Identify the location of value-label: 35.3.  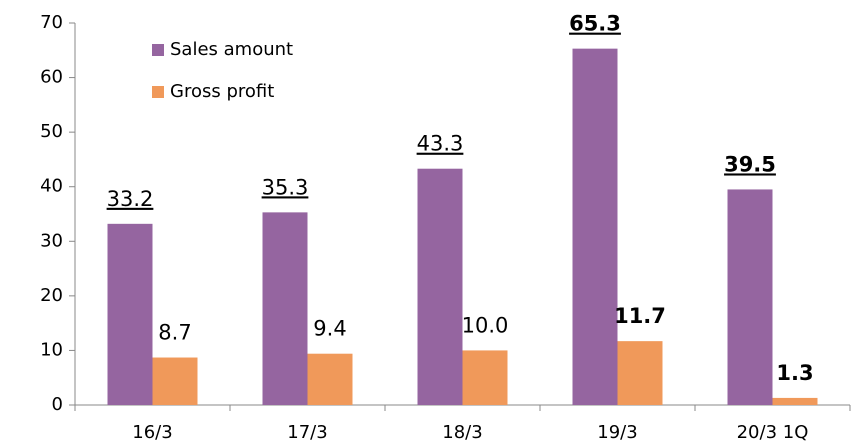
(285, 187).